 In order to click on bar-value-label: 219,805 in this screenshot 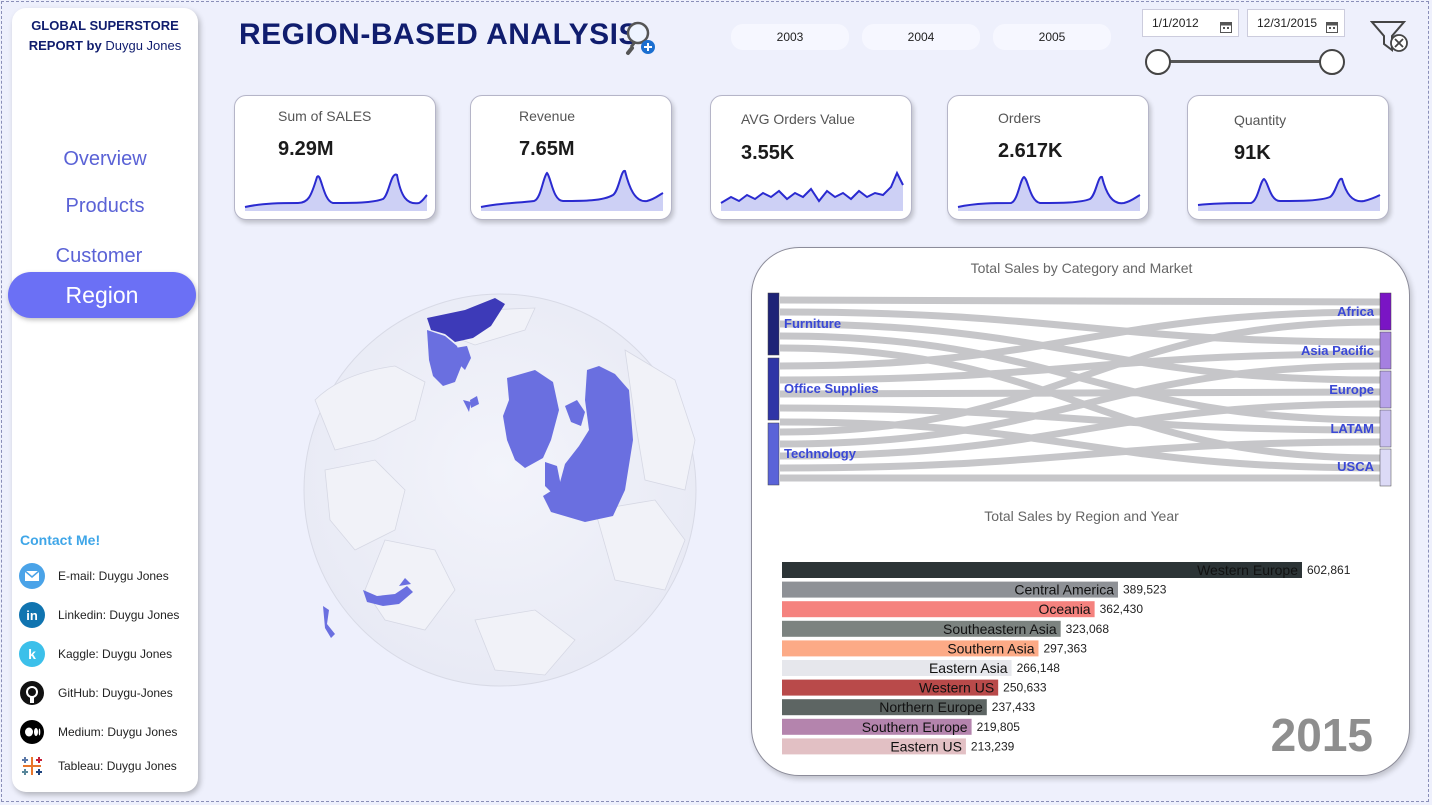, I will do `click(999, 727)`.